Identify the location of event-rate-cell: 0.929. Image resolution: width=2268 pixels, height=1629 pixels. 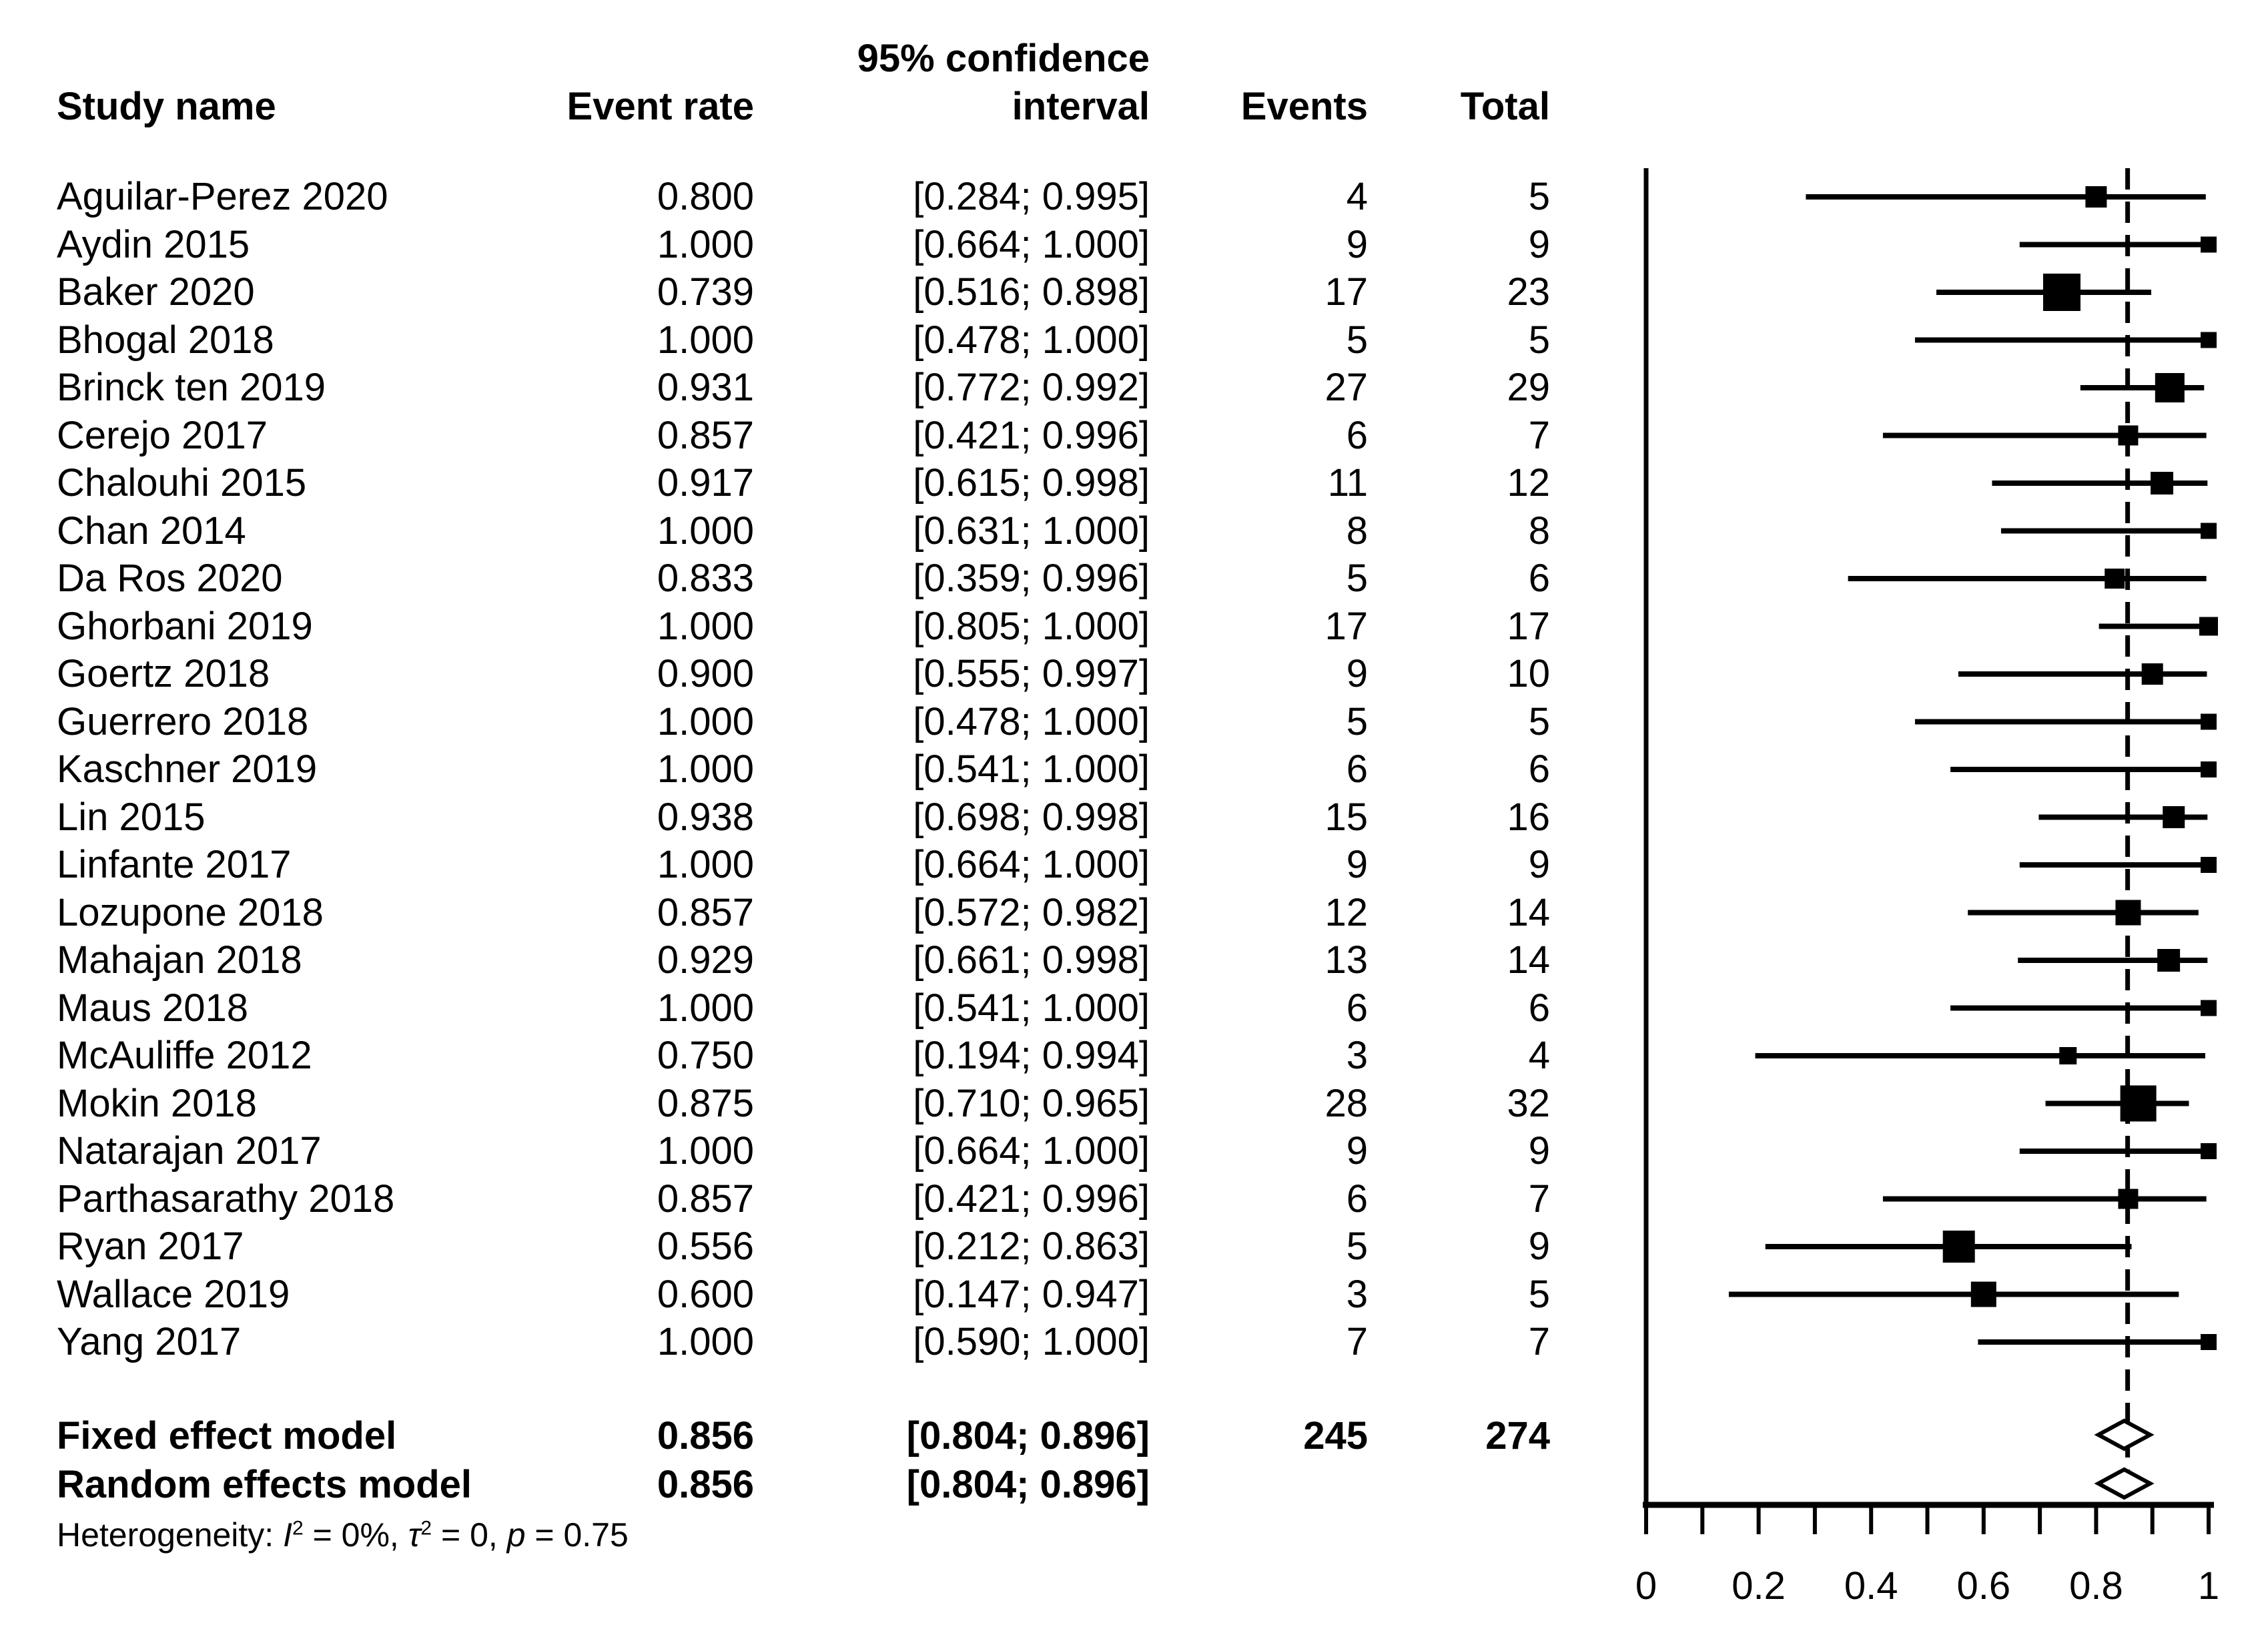
(705, 960).